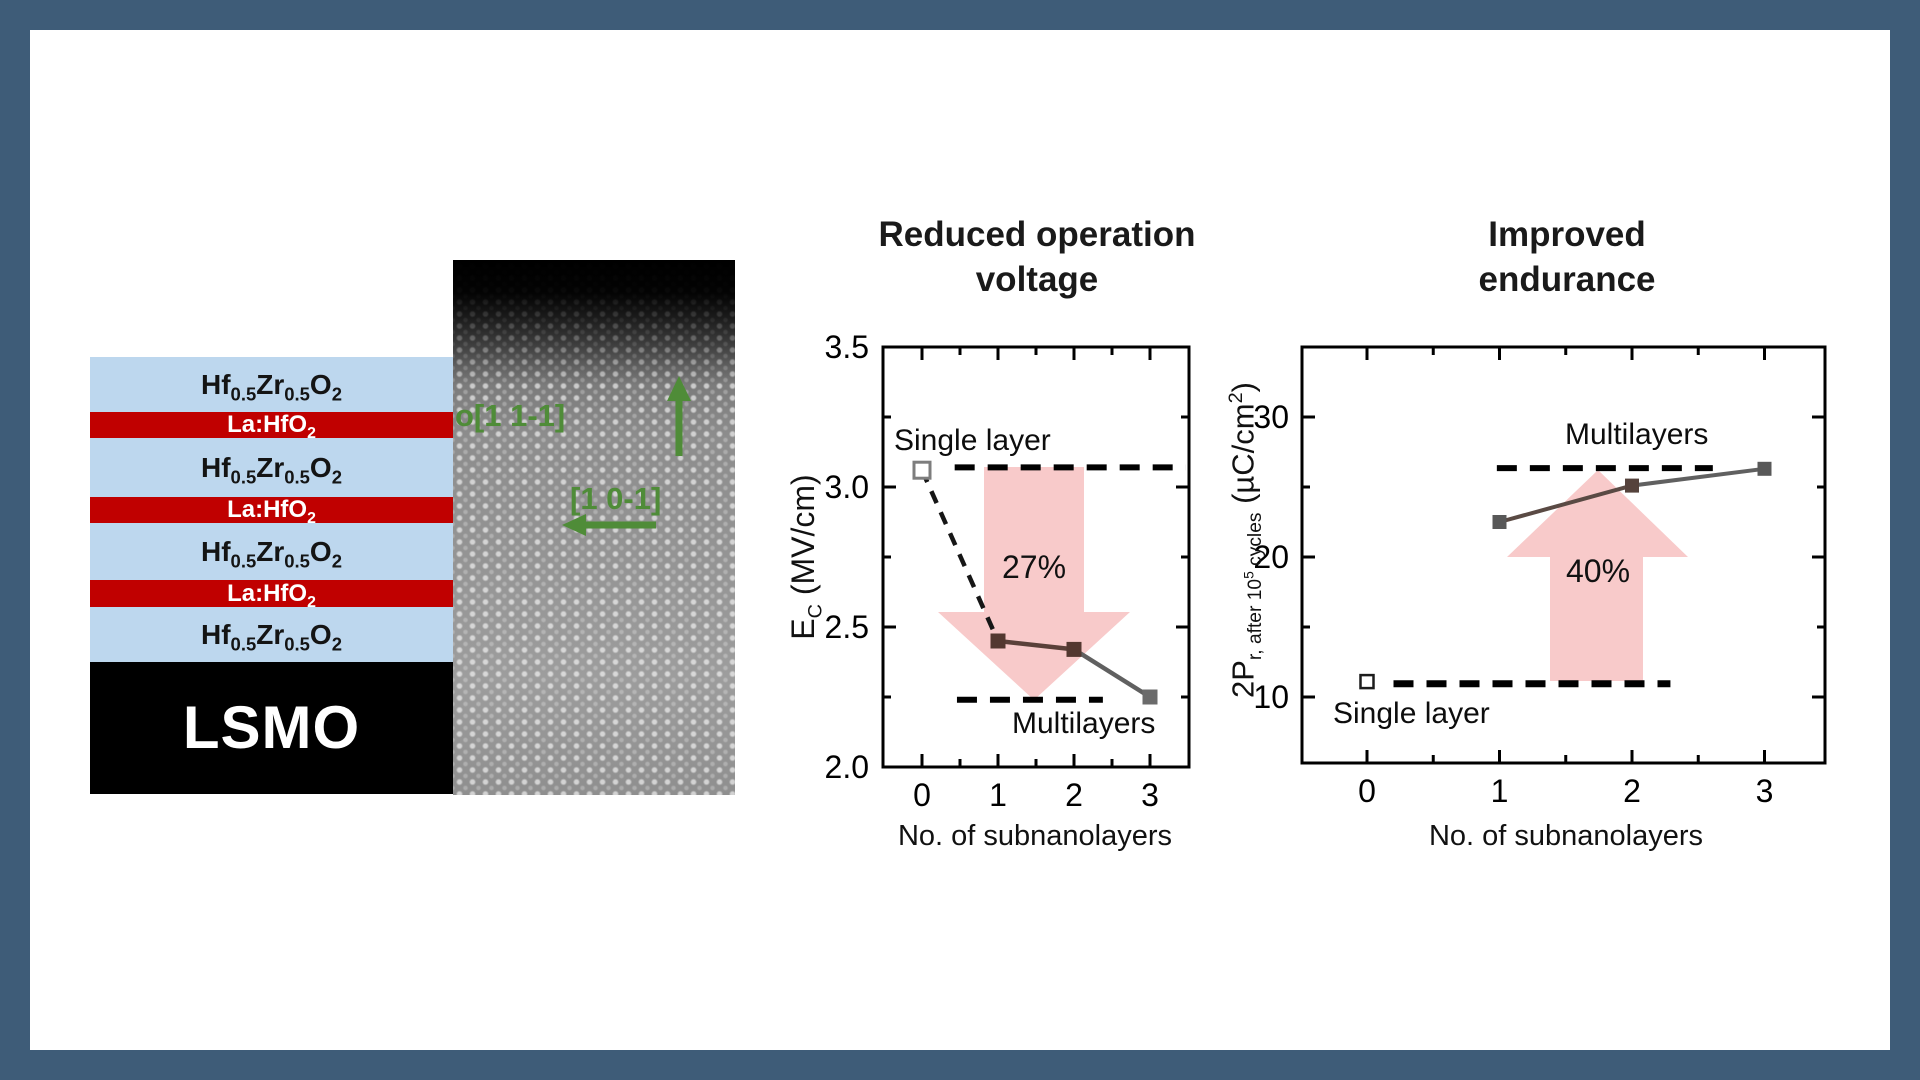 The image size is (1920, 1080). What do you see at coordinates (1271, 697) in the screenshot?
I see `endurance-y-tick-label: 10` at bounding box center [1271, 697].